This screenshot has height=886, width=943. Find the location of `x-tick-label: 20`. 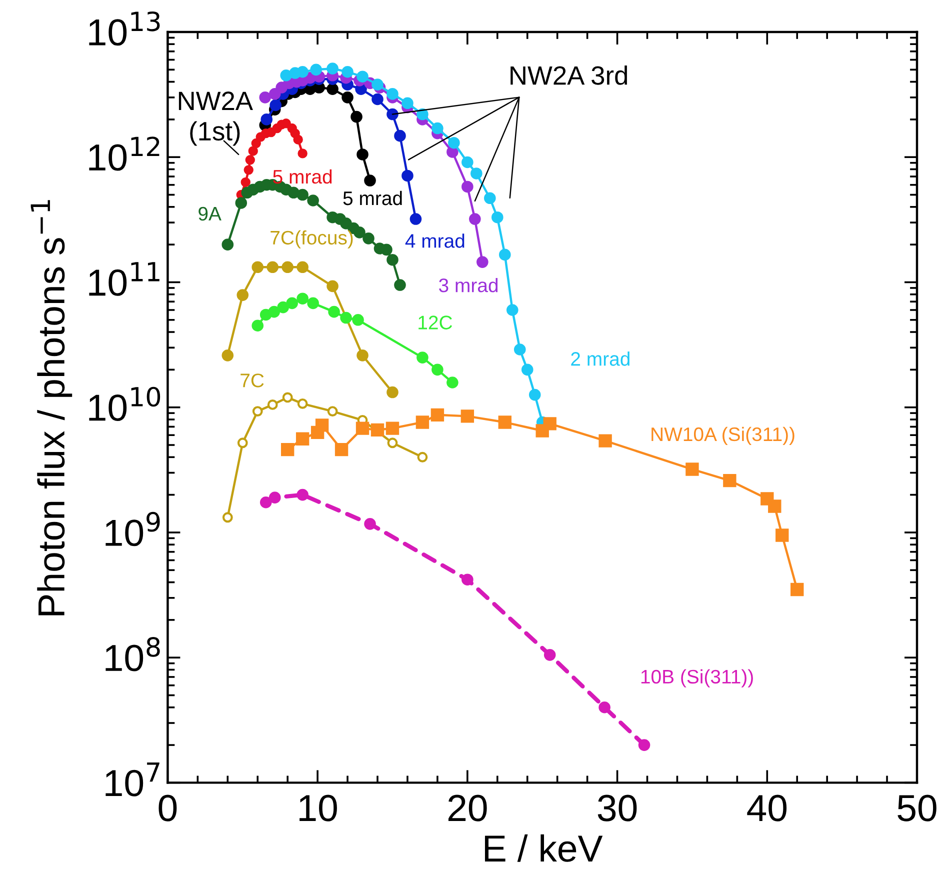

x-tick-label: 20 is located at coordinates (467, 808).